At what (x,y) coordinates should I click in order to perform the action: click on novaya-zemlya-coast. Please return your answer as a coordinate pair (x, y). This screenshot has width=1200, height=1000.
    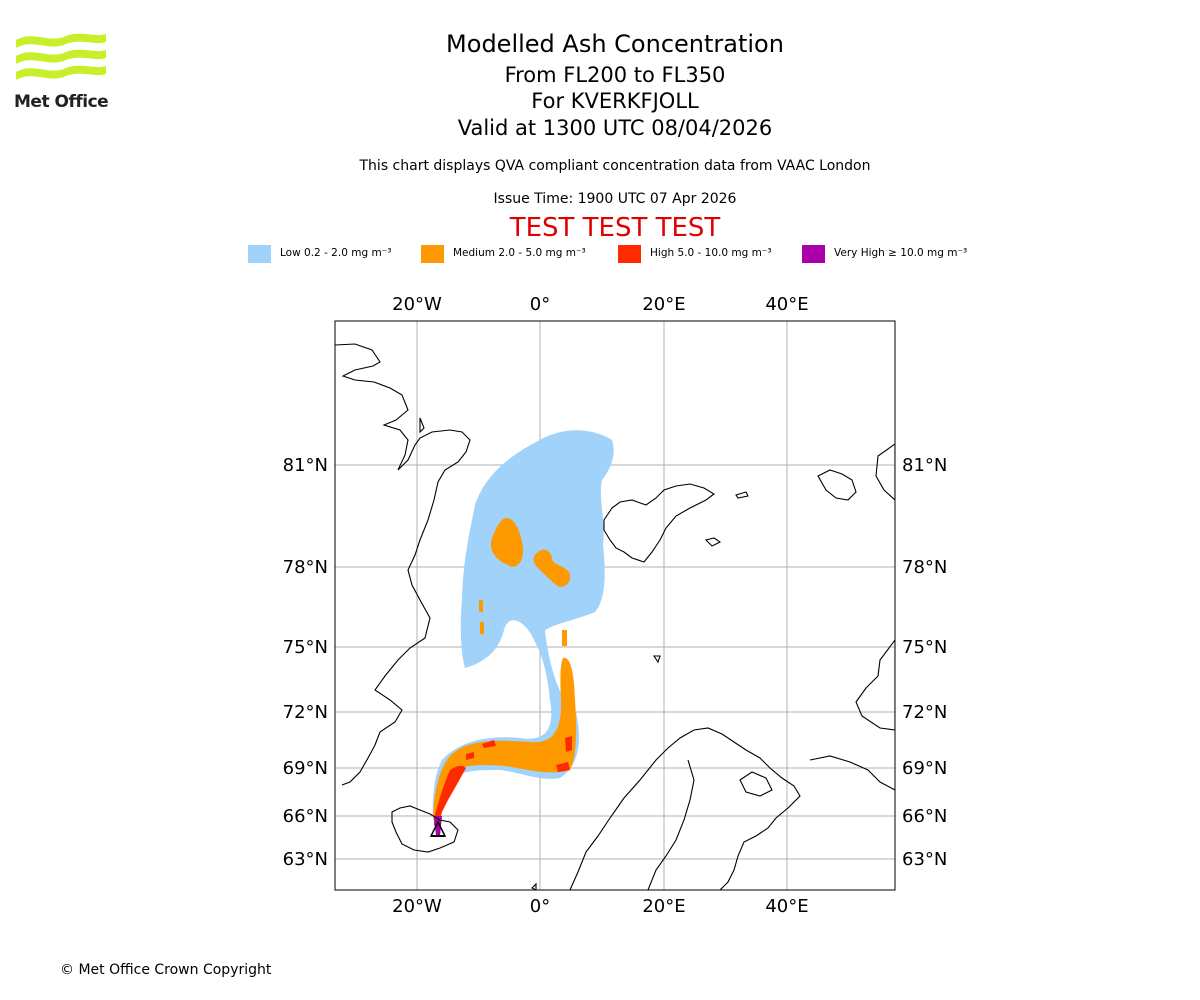
    Looking at the image, I should click on (875, 685).